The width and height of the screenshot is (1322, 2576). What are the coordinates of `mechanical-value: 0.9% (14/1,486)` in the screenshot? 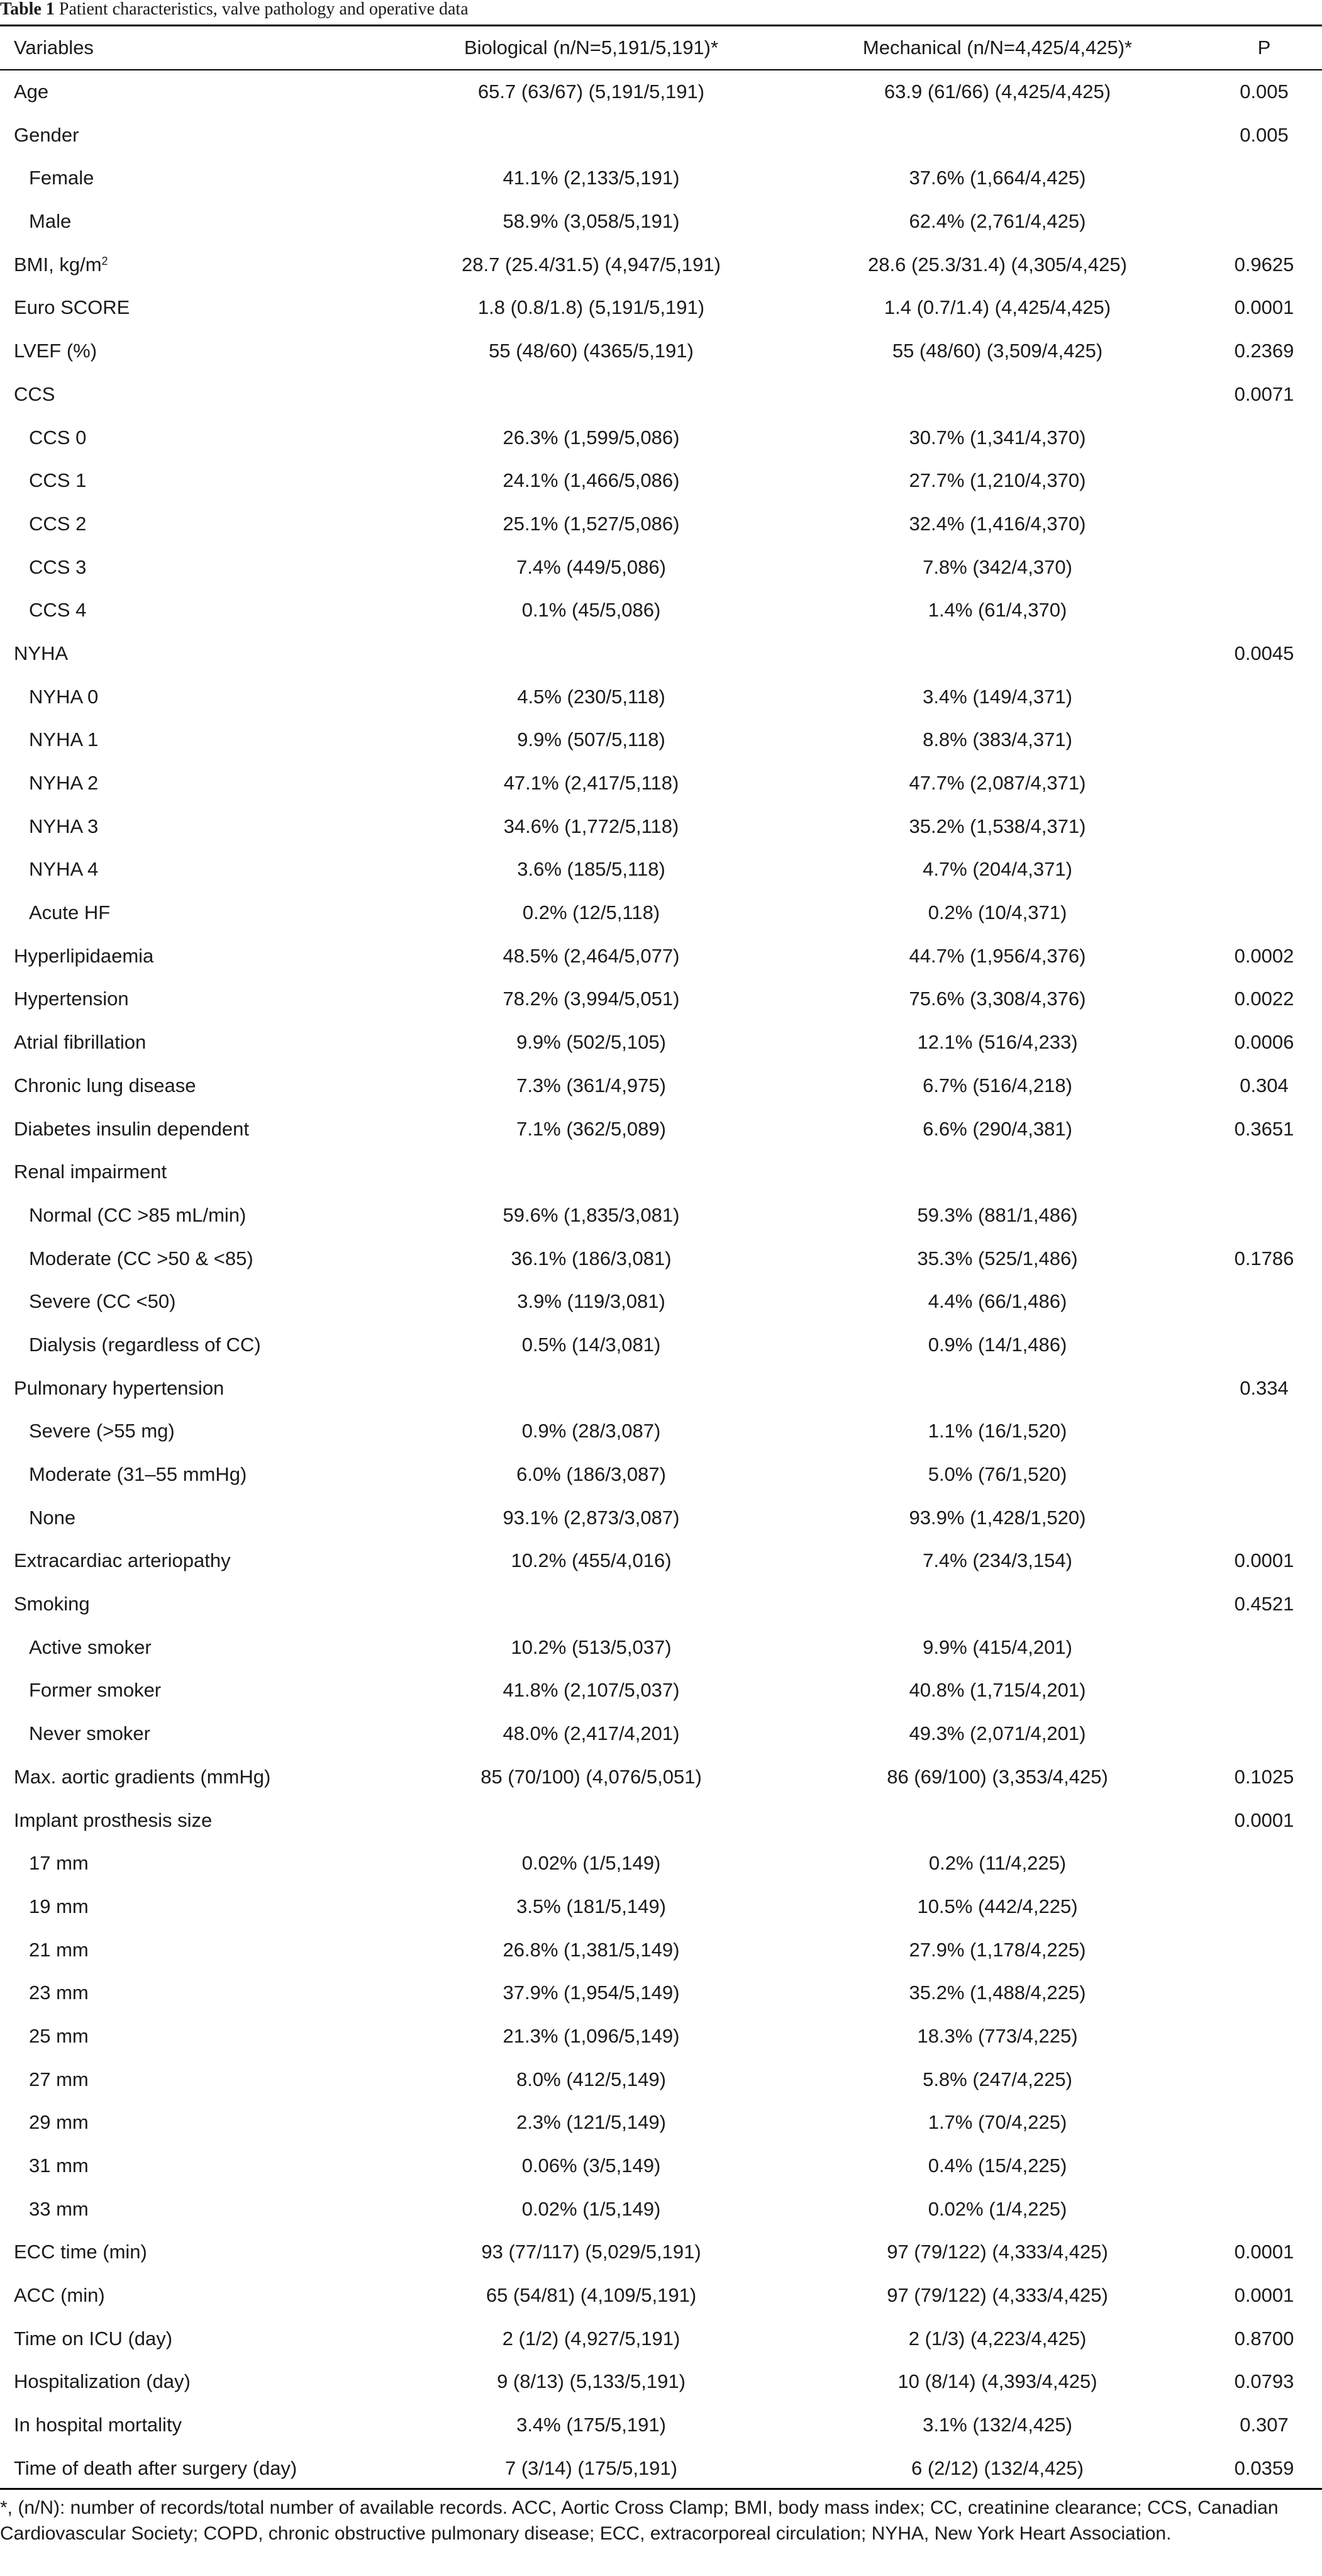 It's located at (997, 1344).